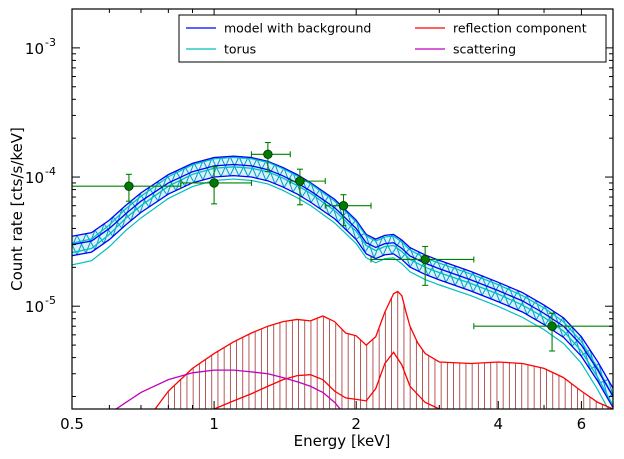 Image resolution: width=624 pixels, height=459 pixels. What do you see at coordinates (499, 424) in the screenshot?
I see `x-tick-label-3: 4` at bounding box center [499, 424].